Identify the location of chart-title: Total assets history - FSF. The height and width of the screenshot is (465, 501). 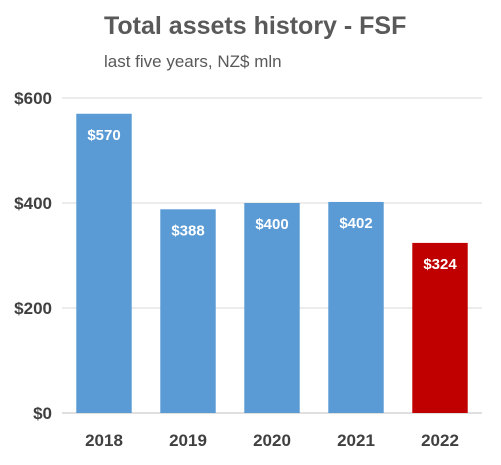
(255, 26).